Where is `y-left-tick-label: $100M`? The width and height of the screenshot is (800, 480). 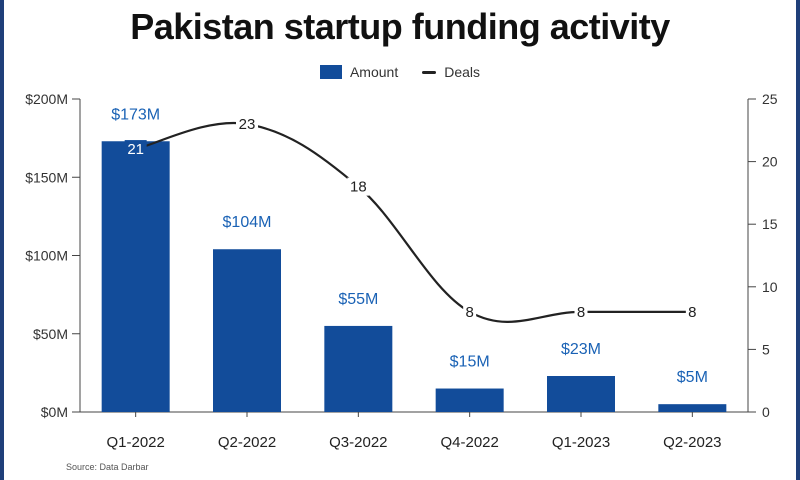 y-left-tick-label: $100M is located at coordinates (46, 256).